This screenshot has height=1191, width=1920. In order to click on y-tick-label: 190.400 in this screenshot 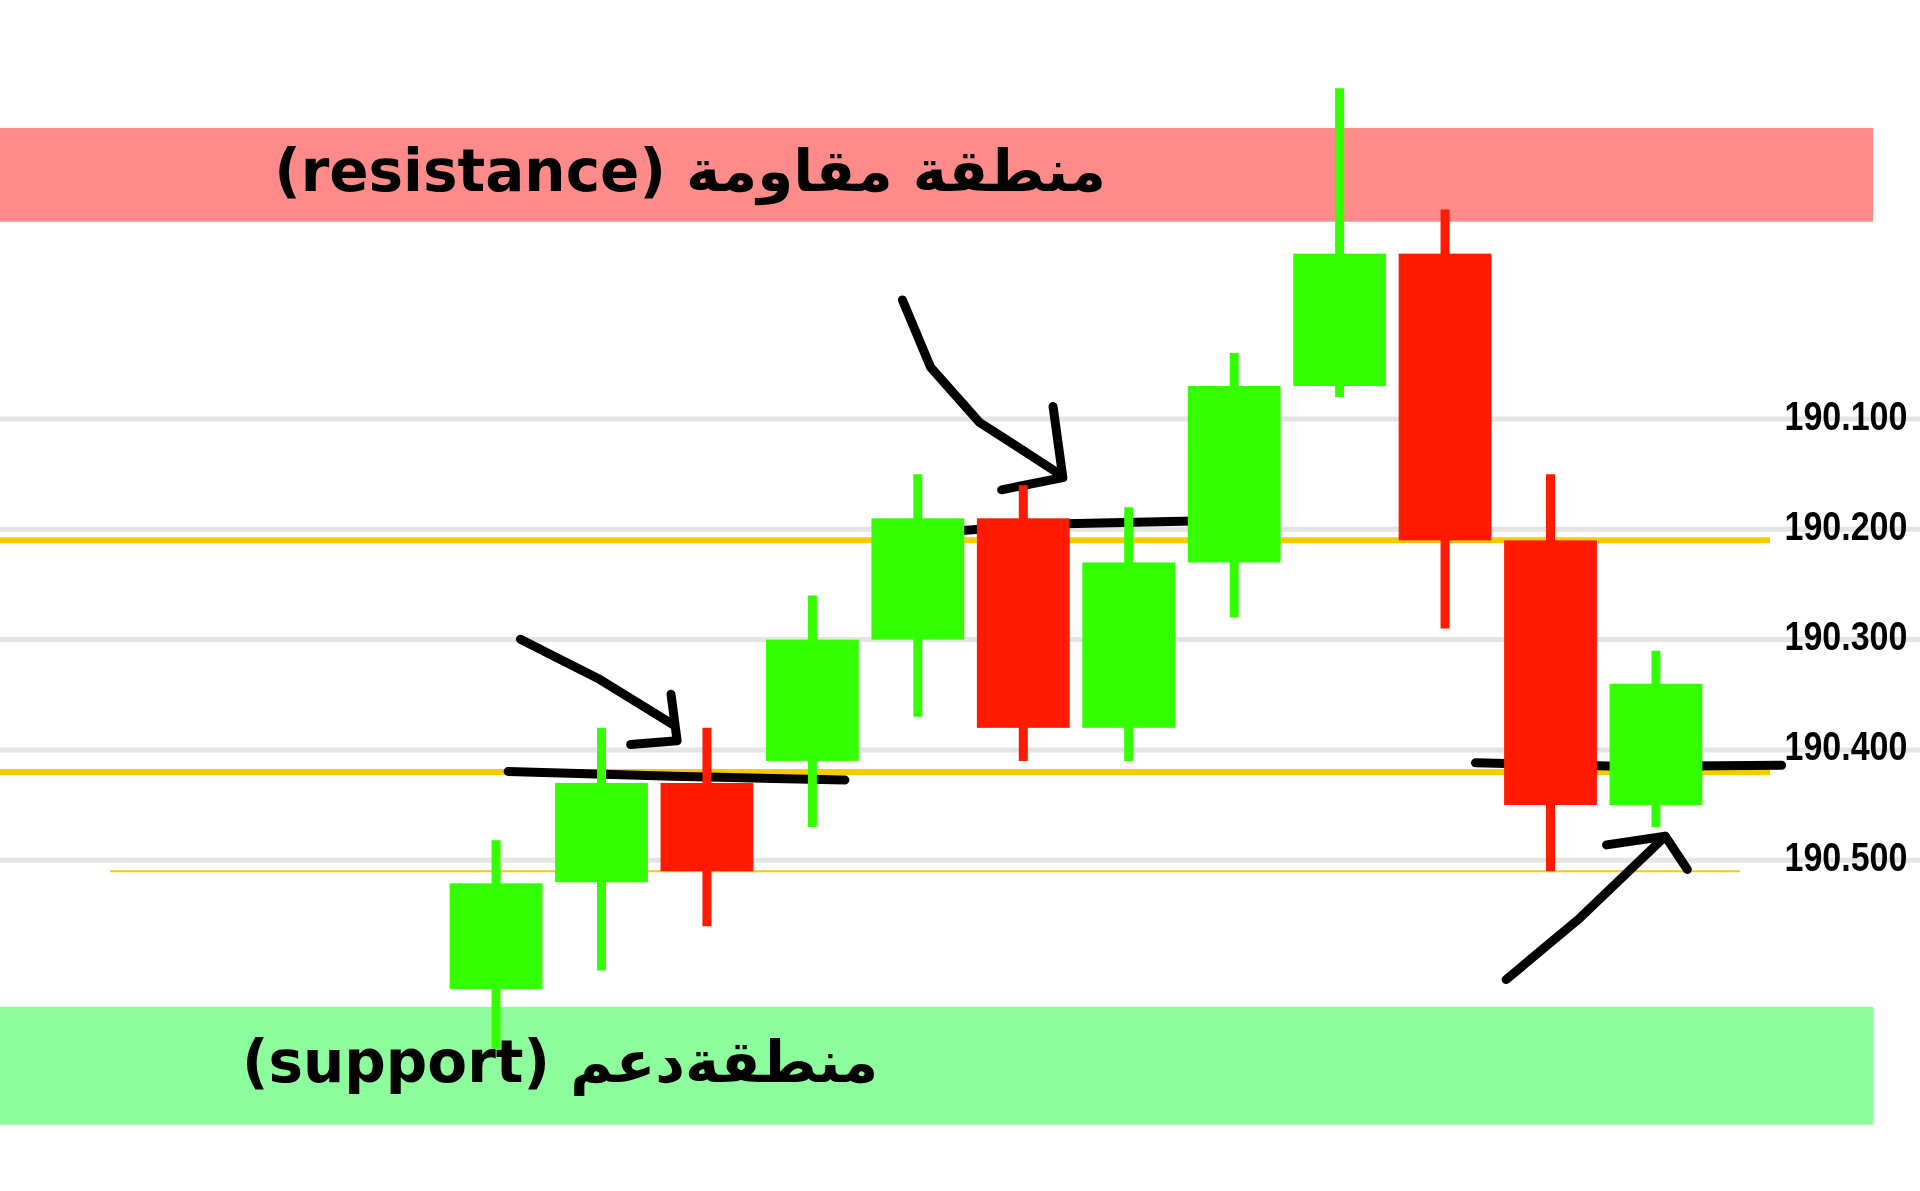, I will do `click(1846, 746)`.